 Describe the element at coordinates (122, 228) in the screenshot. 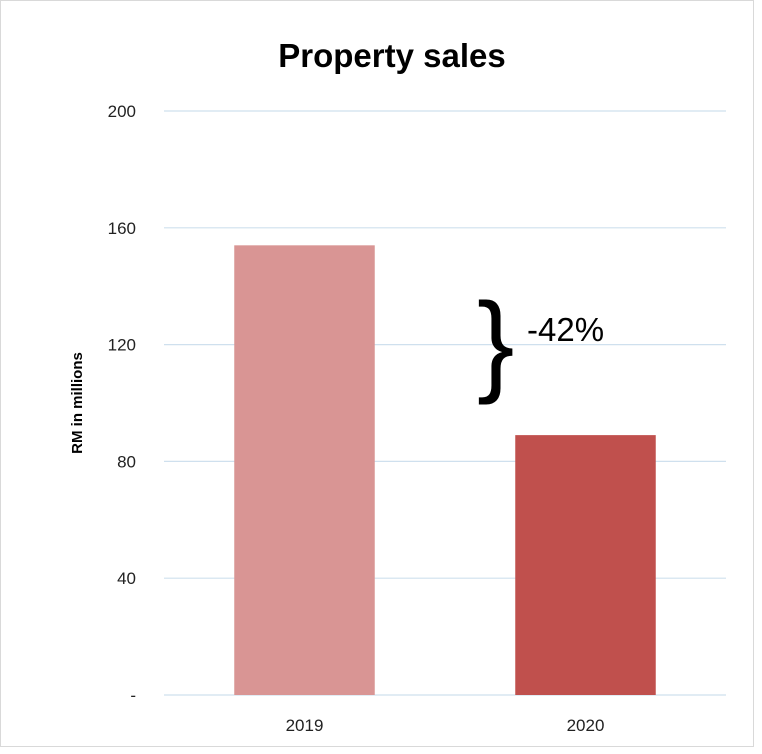

I see `y-tick-label: 160` at that location.